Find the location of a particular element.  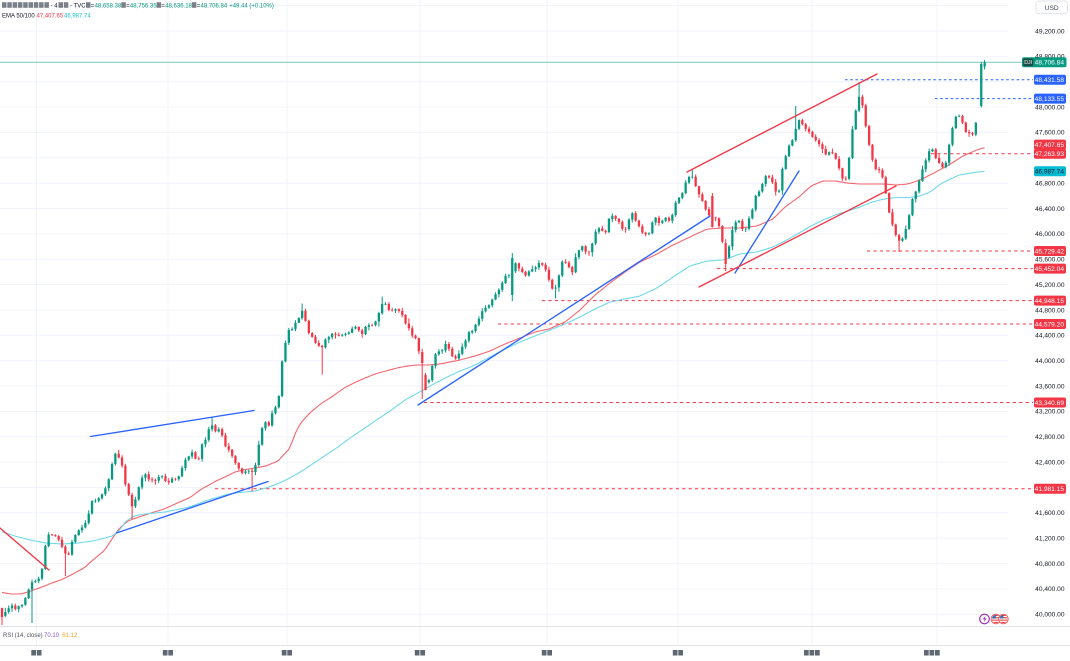

svg-text: 48,000.00 is located at coordinates (1050, 107).